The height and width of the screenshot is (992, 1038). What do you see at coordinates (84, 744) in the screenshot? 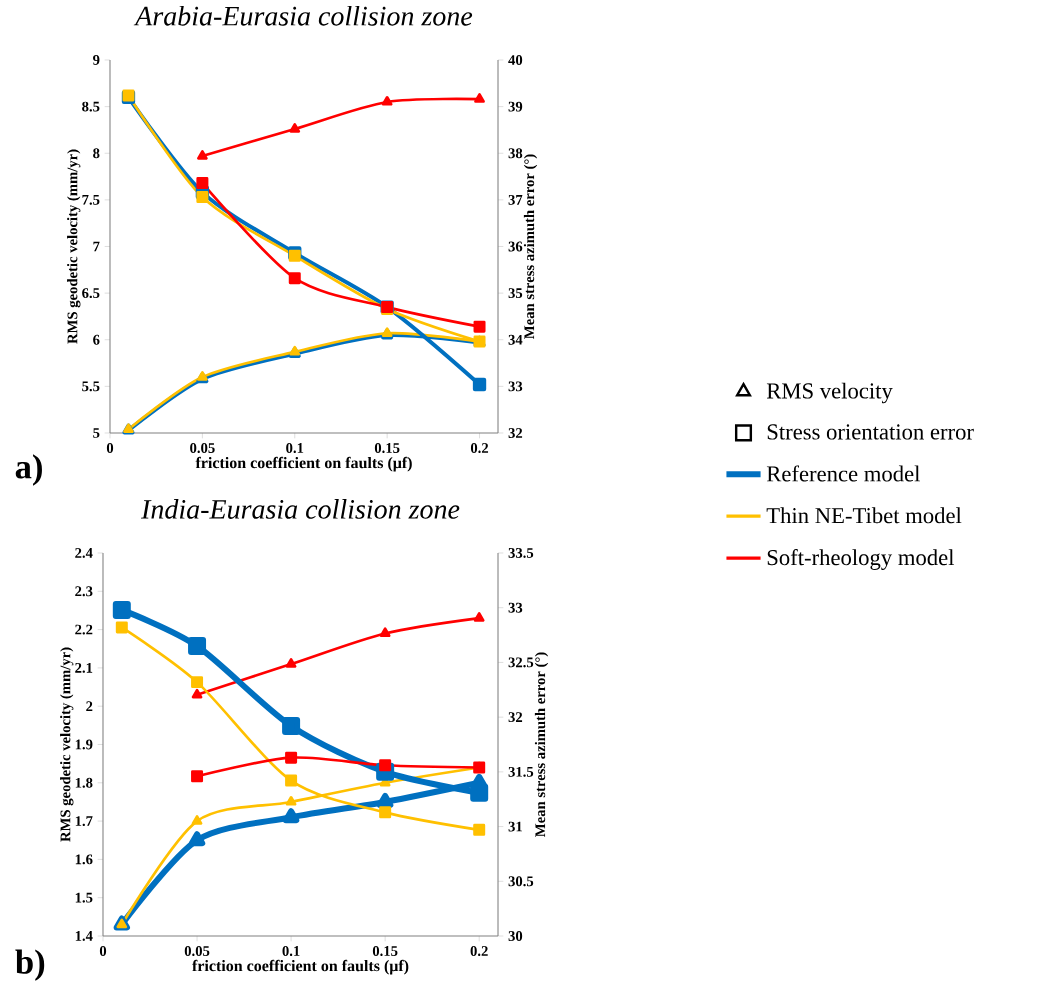
I see `y-tick-label: 1.9` at bounding box center [84, 744].